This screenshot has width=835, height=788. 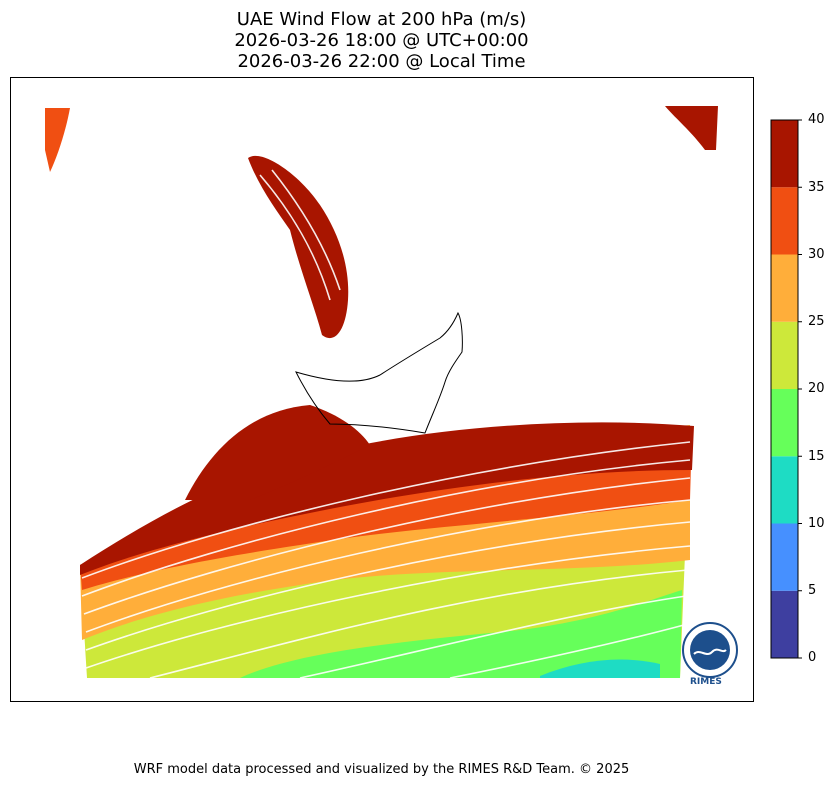 What do you see at coordinates (706, 682) in the screenshot?
I see `logo-text: RIMES` at bounding box center [706, 682].